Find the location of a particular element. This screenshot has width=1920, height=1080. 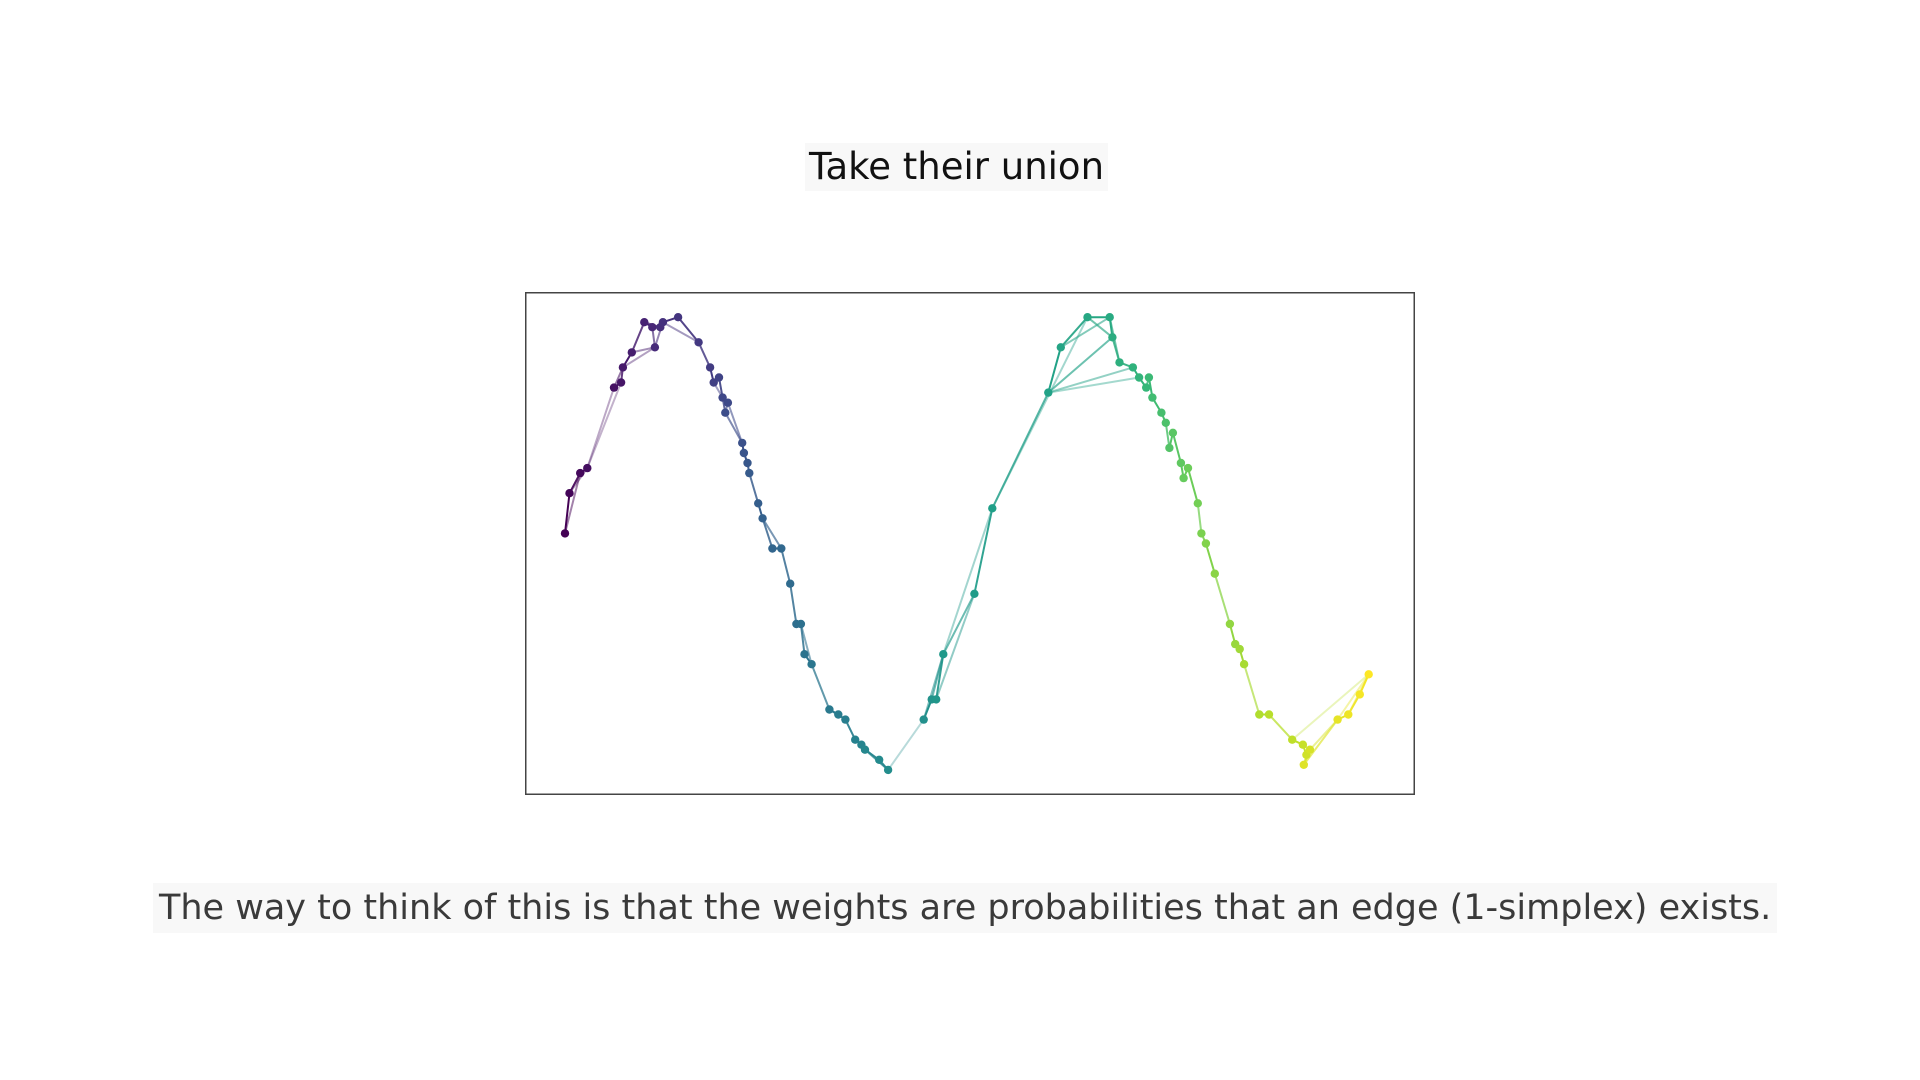

slide-title: Take their union is located at coordinates (957, 167).